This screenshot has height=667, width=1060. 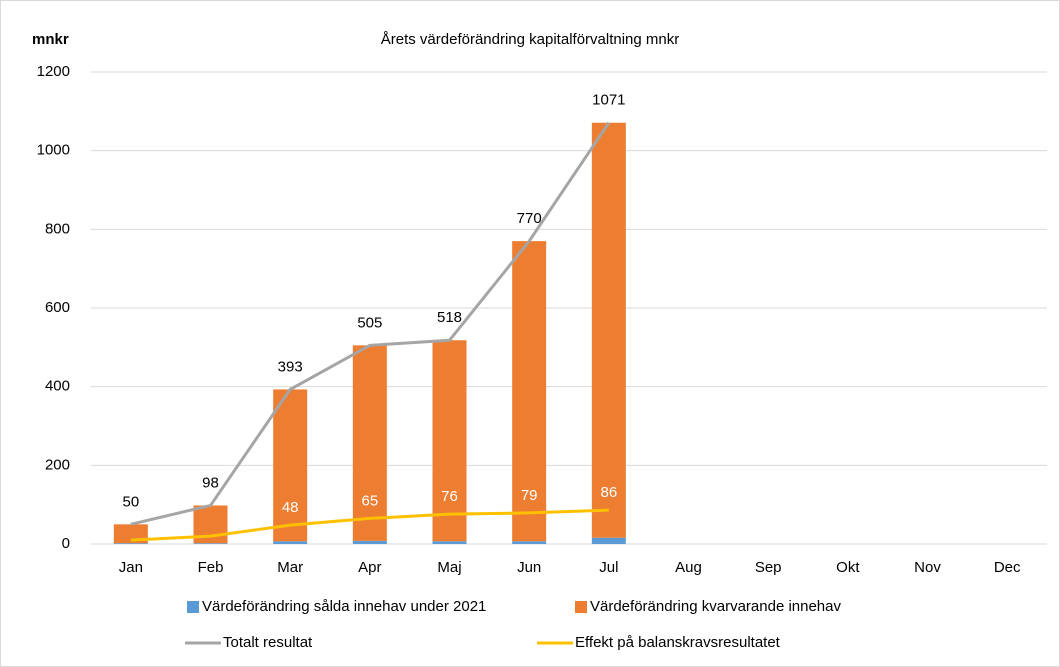 What do you see at coordinates (268, 642) in the screenshot?
I see `legend-label: Totalt resultat` at bounding box center [268, 642].